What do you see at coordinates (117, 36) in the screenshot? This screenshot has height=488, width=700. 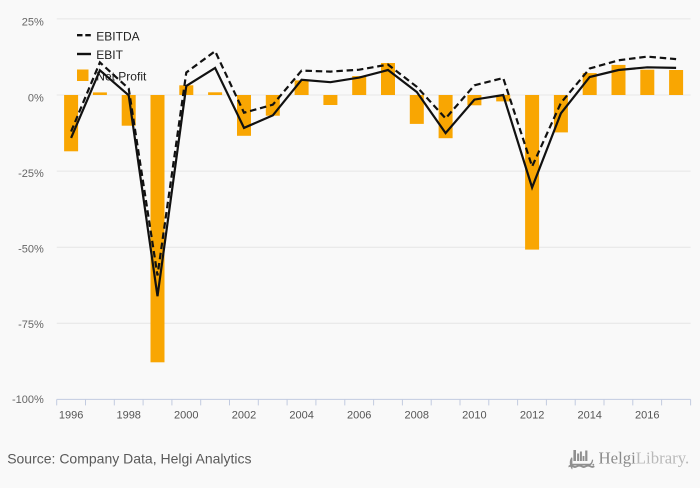 I see `svg-text: EBITDA` at bounding box center [117, 36].